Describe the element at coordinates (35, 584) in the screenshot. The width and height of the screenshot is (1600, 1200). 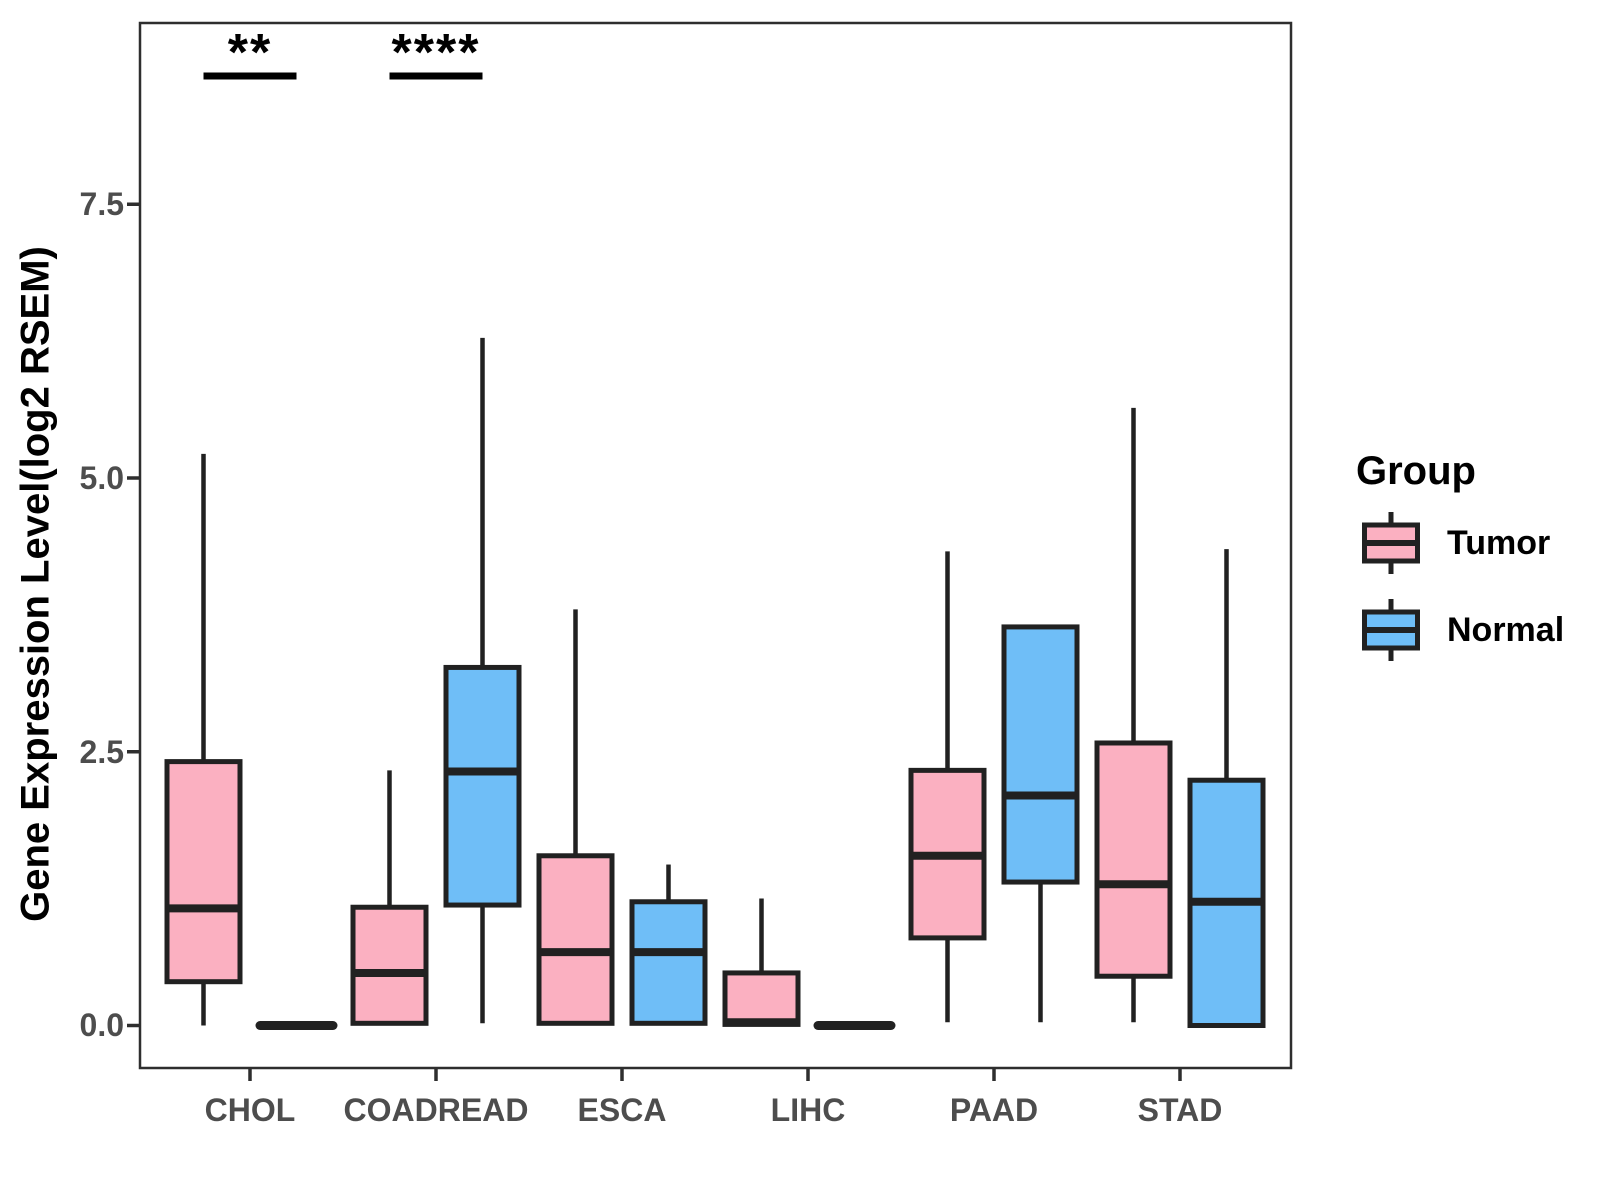
I see `y-axis-title: Gene Expression Level(log2 RSEM)` at that location.